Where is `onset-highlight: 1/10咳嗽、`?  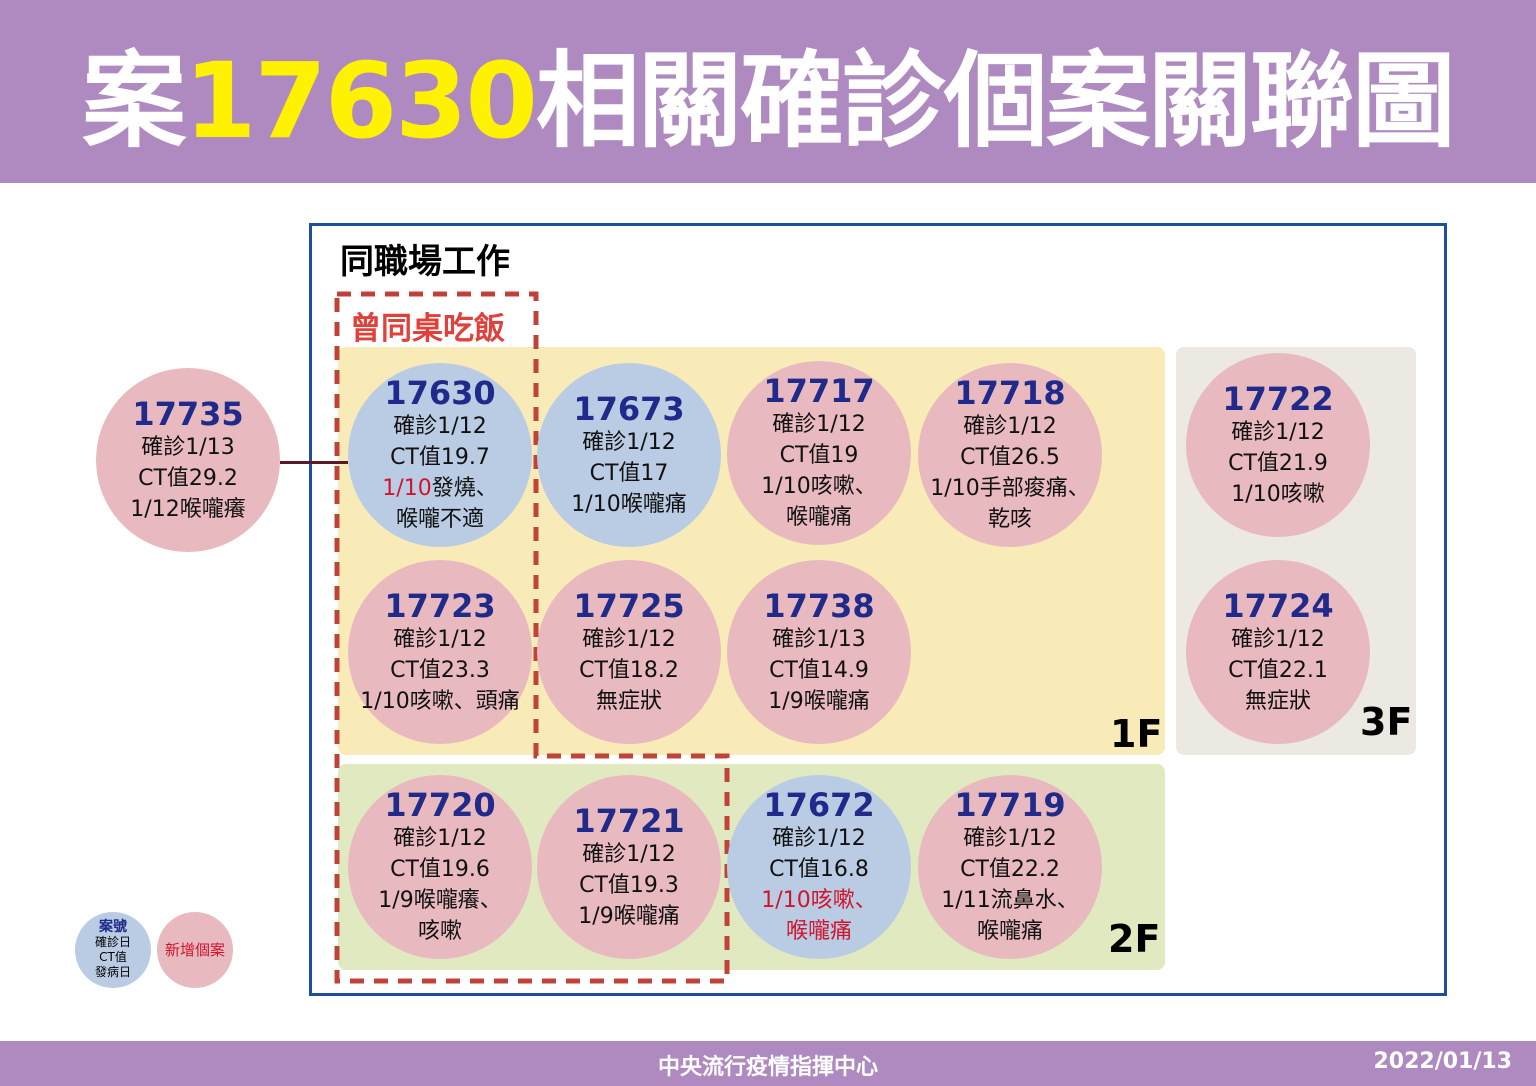 onset-highlight: 1/10咳嗽、 is located at coordinates (819, 900).